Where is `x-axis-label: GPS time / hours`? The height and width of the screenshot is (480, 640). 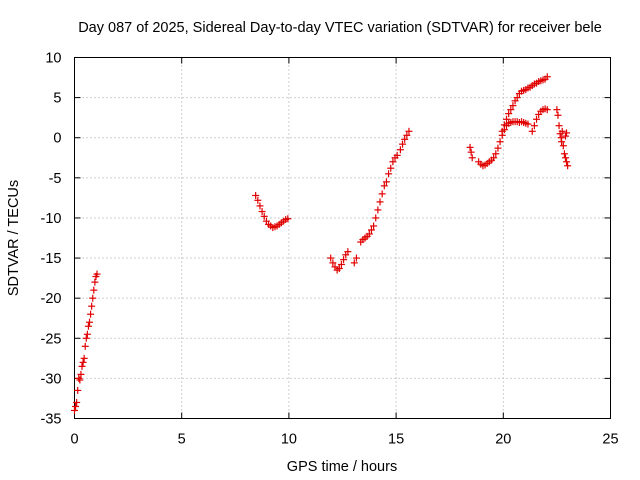 x-axis-label: GPS time / hours is located at coordinates (342, 467).